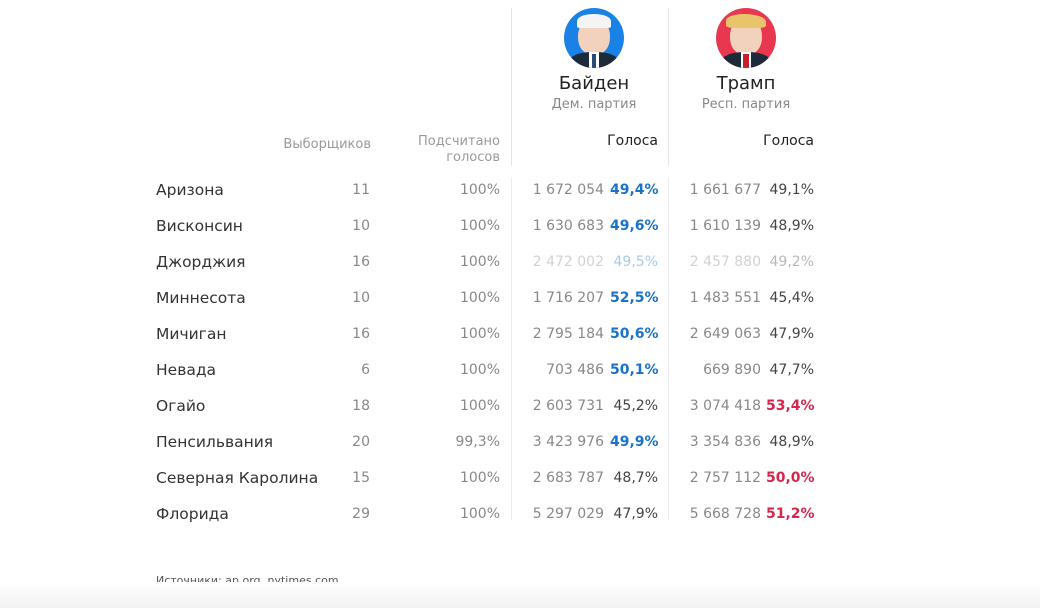 The height and width of the screenshot is (608, 1040). I want to click on trump-votes: 2 457 880, so click(725, 262).